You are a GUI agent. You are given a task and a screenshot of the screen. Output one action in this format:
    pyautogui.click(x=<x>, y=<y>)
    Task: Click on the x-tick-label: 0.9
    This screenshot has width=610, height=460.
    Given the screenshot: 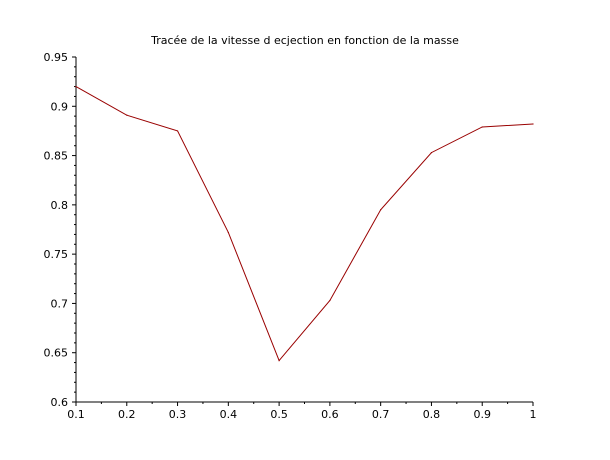 What is the action you would take?
    pyautogui.click(x=482, y=414)
    